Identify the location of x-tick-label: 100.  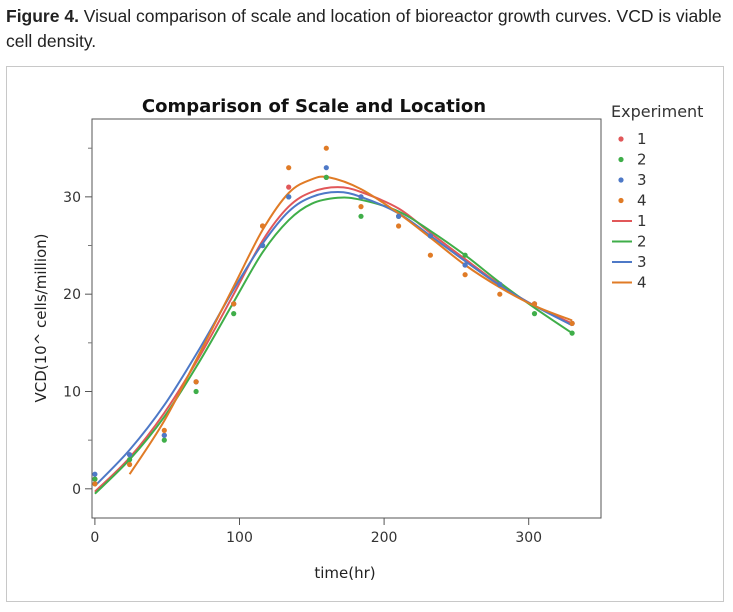
(239, 538).